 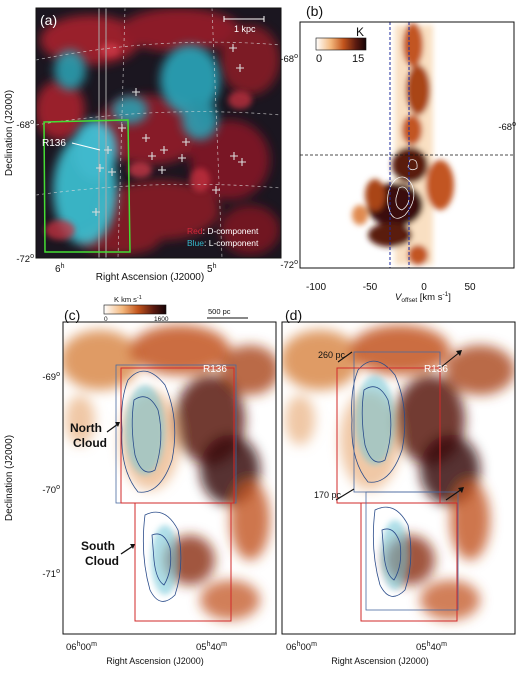 I want to click on panel-c-r136-label: R136, so click(x=215, y=369).